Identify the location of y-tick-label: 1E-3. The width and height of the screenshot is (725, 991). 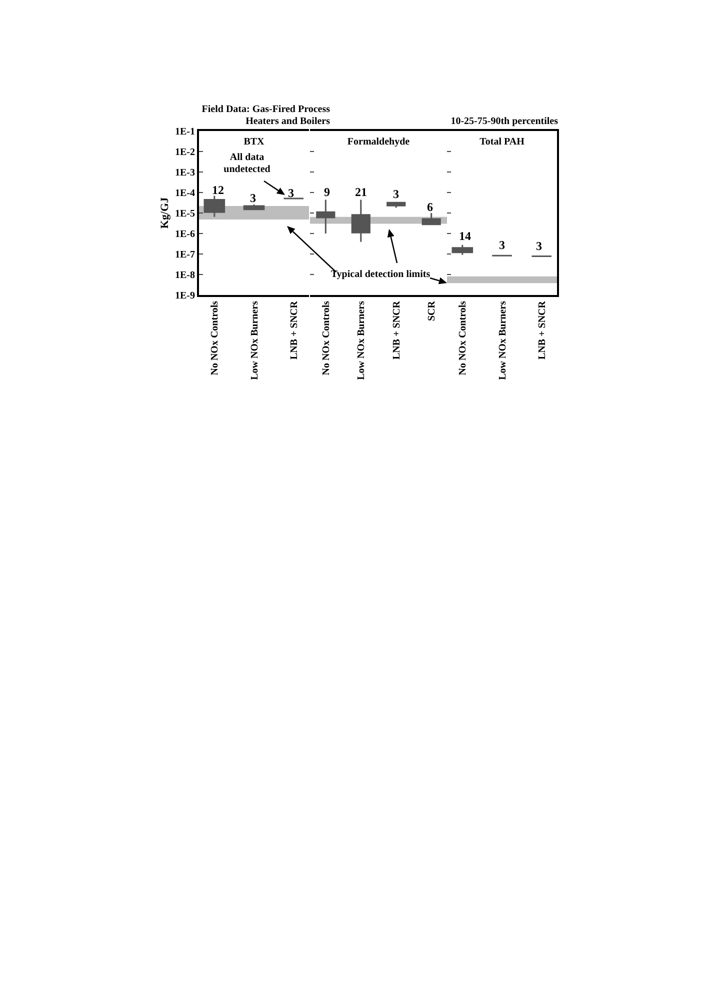
(185, 173).